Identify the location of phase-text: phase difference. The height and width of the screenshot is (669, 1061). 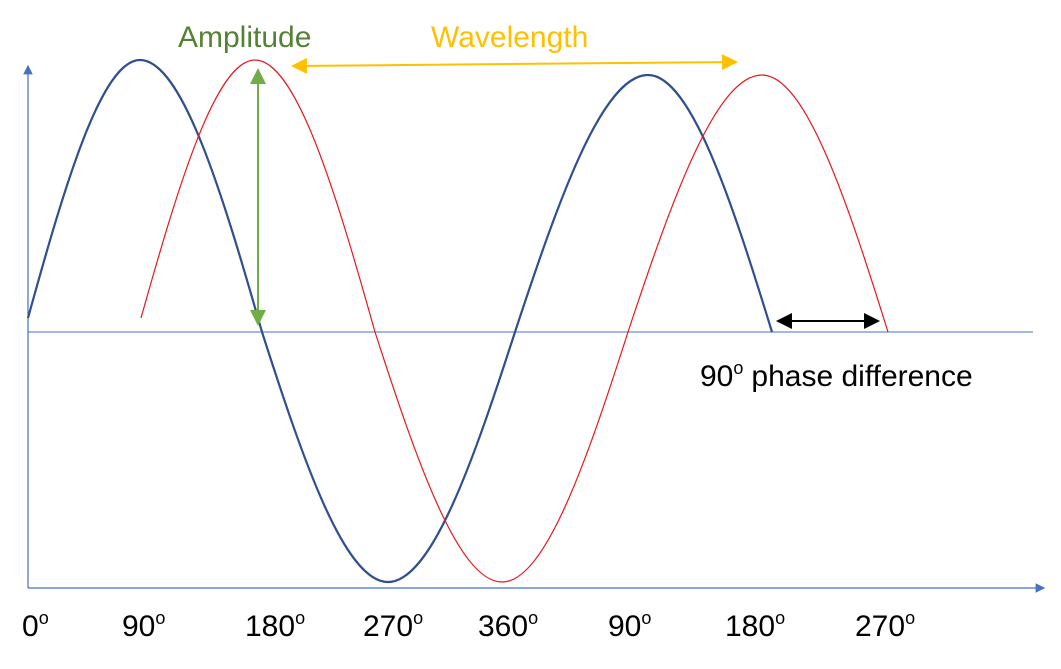
(861, 376).